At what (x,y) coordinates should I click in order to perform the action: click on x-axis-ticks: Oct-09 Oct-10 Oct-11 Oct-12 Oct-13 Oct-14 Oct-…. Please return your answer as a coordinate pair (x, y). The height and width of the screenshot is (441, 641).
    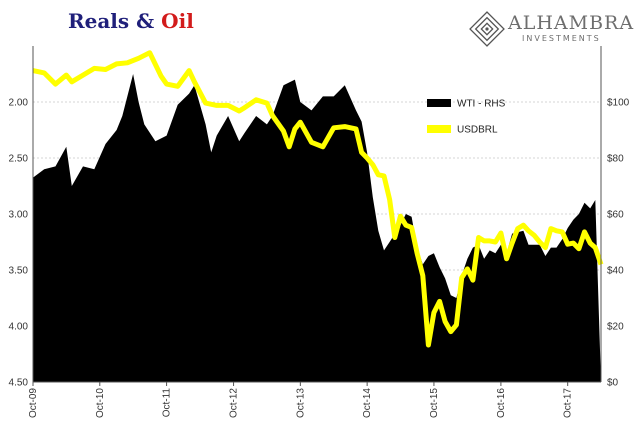
    Looking at the image, I should click on (301, 403).